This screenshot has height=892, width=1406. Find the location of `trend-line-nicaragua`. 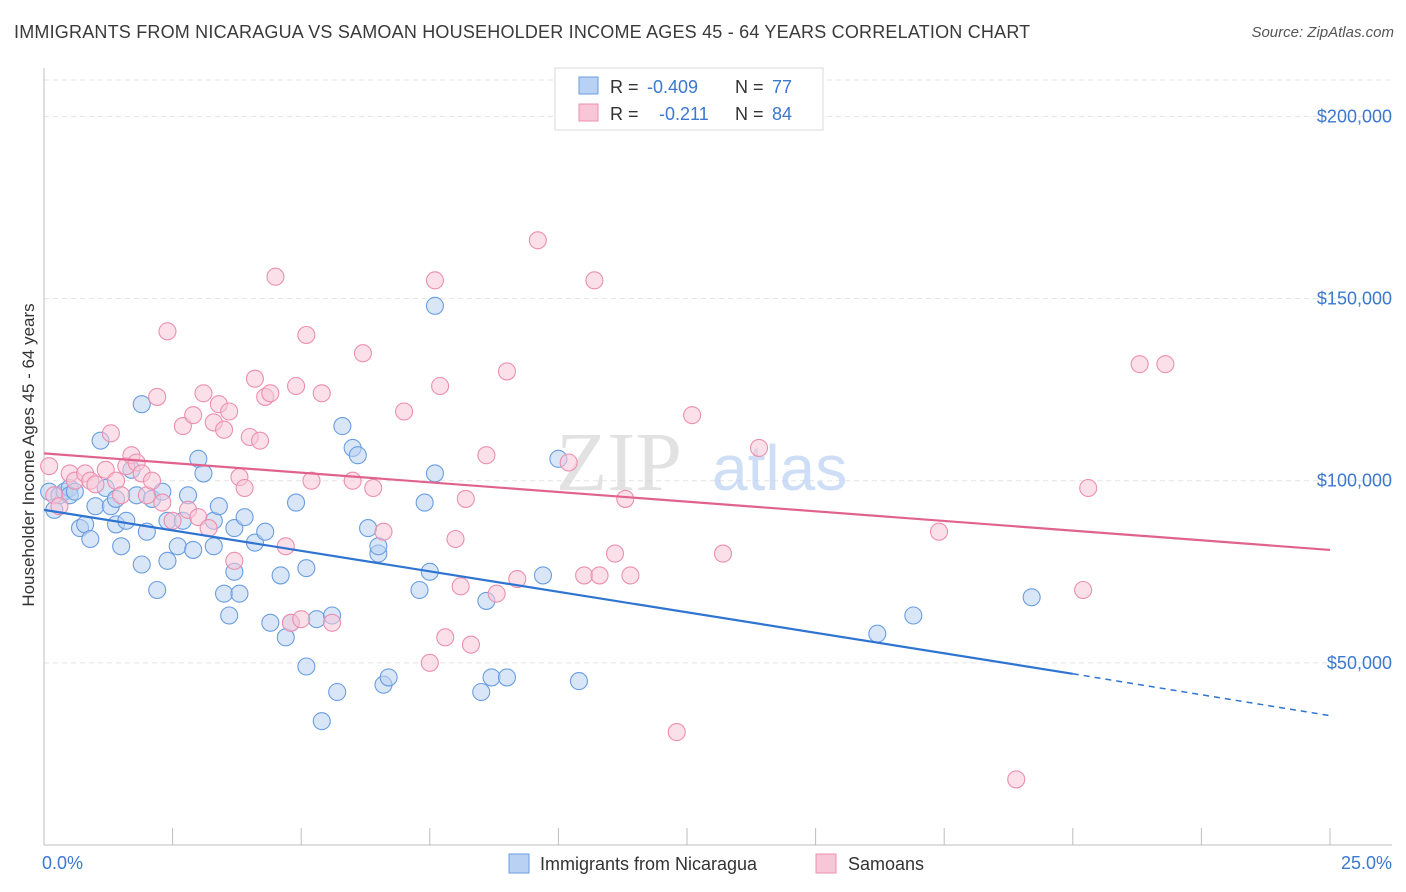

trend-line-nicaragua is located at coordinates (558, 591).